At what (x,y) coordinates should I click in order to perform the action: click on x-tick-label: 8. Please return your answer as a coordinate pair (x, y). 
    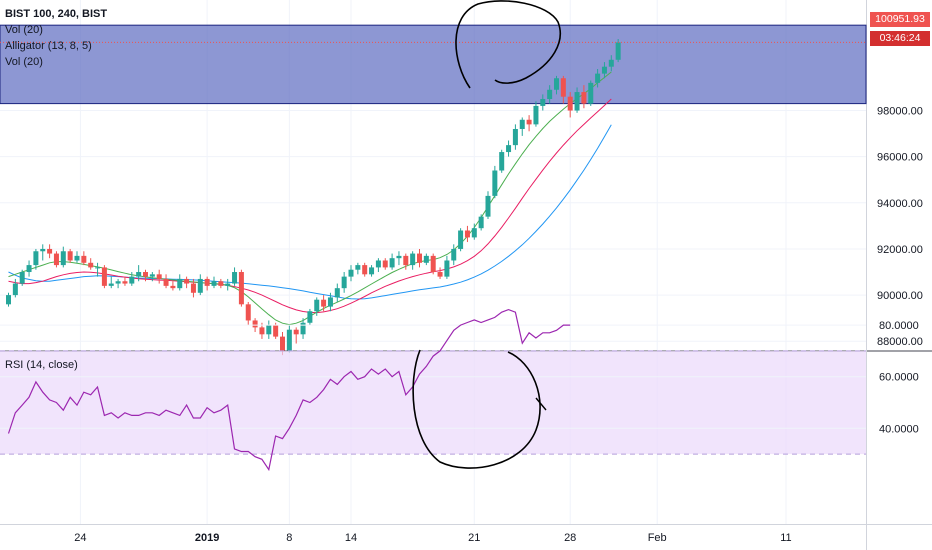
    Looking at the image, I should click on (289, 538).